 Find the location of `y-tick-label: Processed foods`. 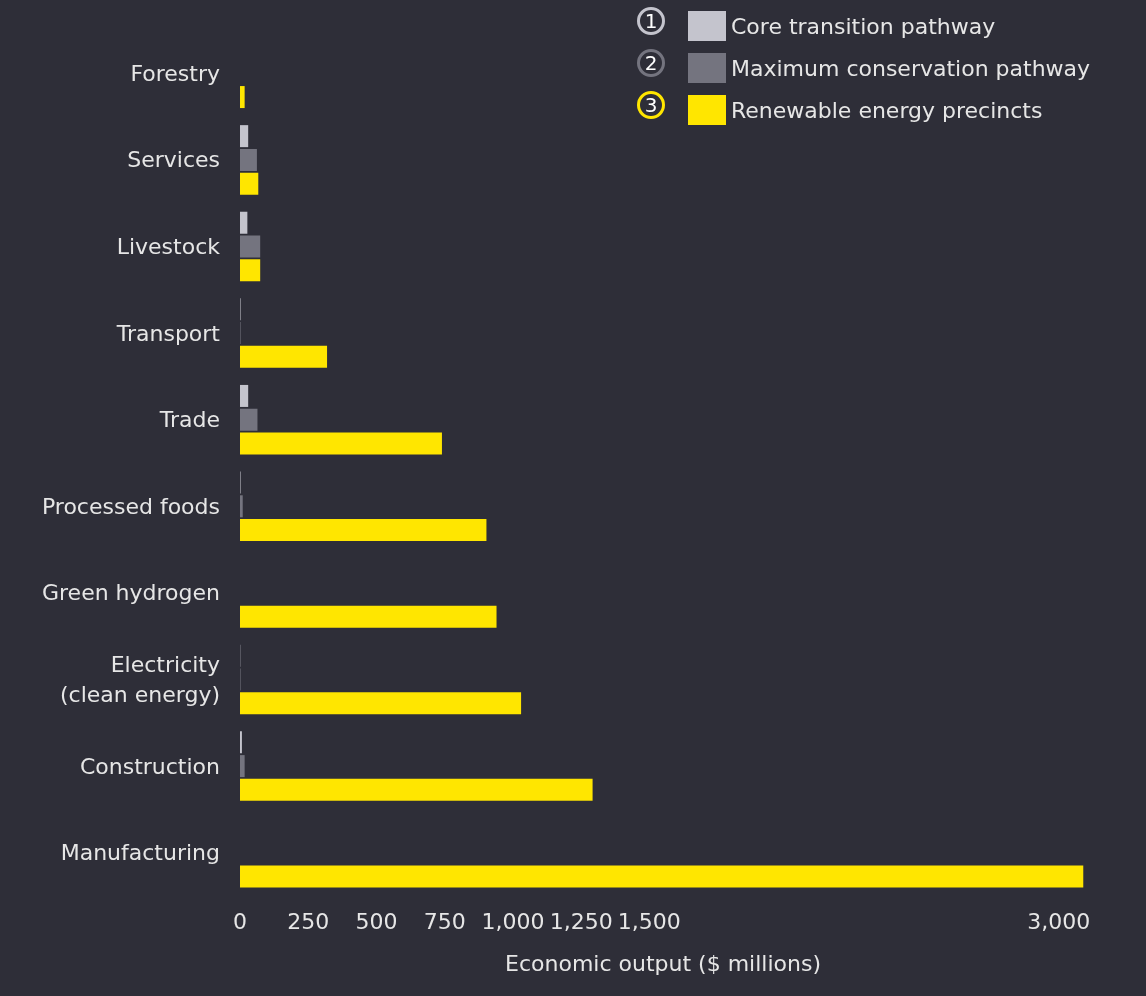

y-tick-label: Processed foods is located at coordinates (130, 506).